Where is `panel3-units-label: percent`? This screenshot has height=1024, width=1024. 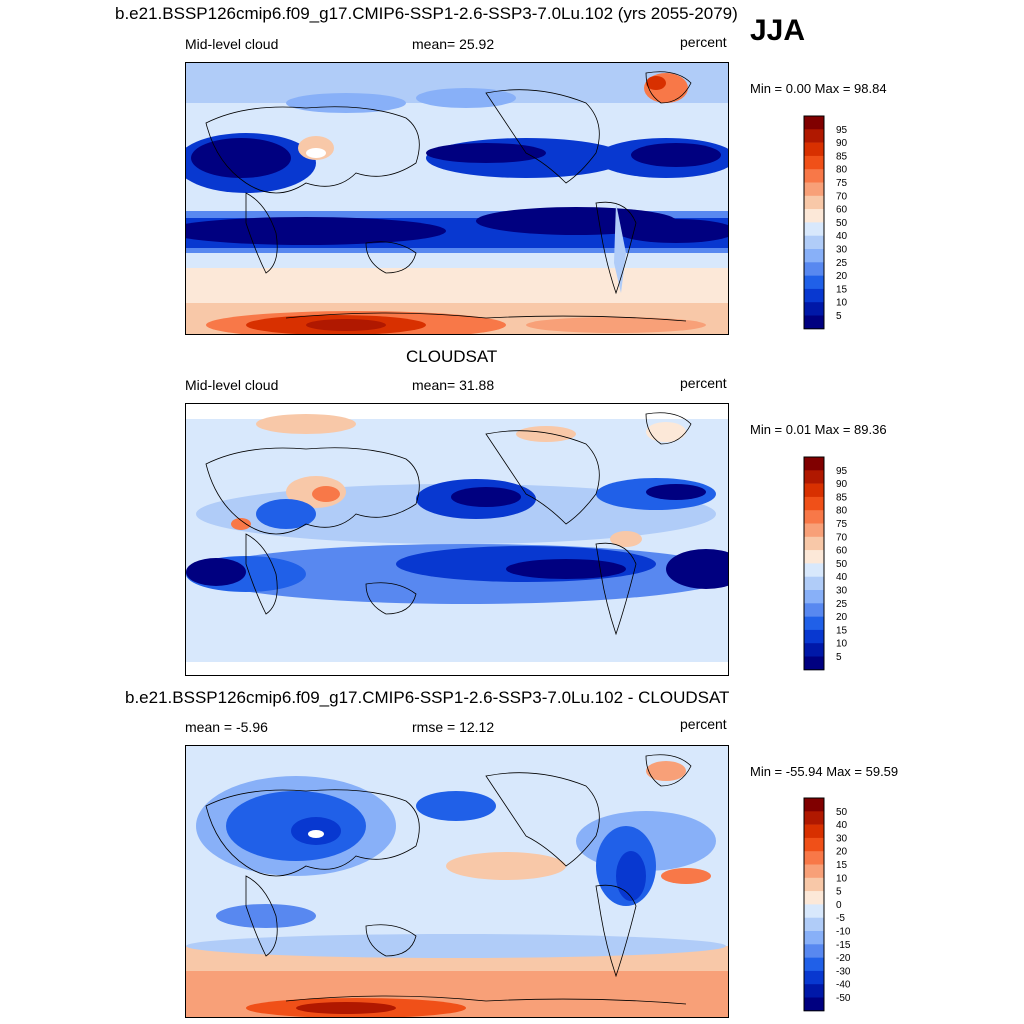
panel3-units-label: percent is located at coordinates (703, 724).